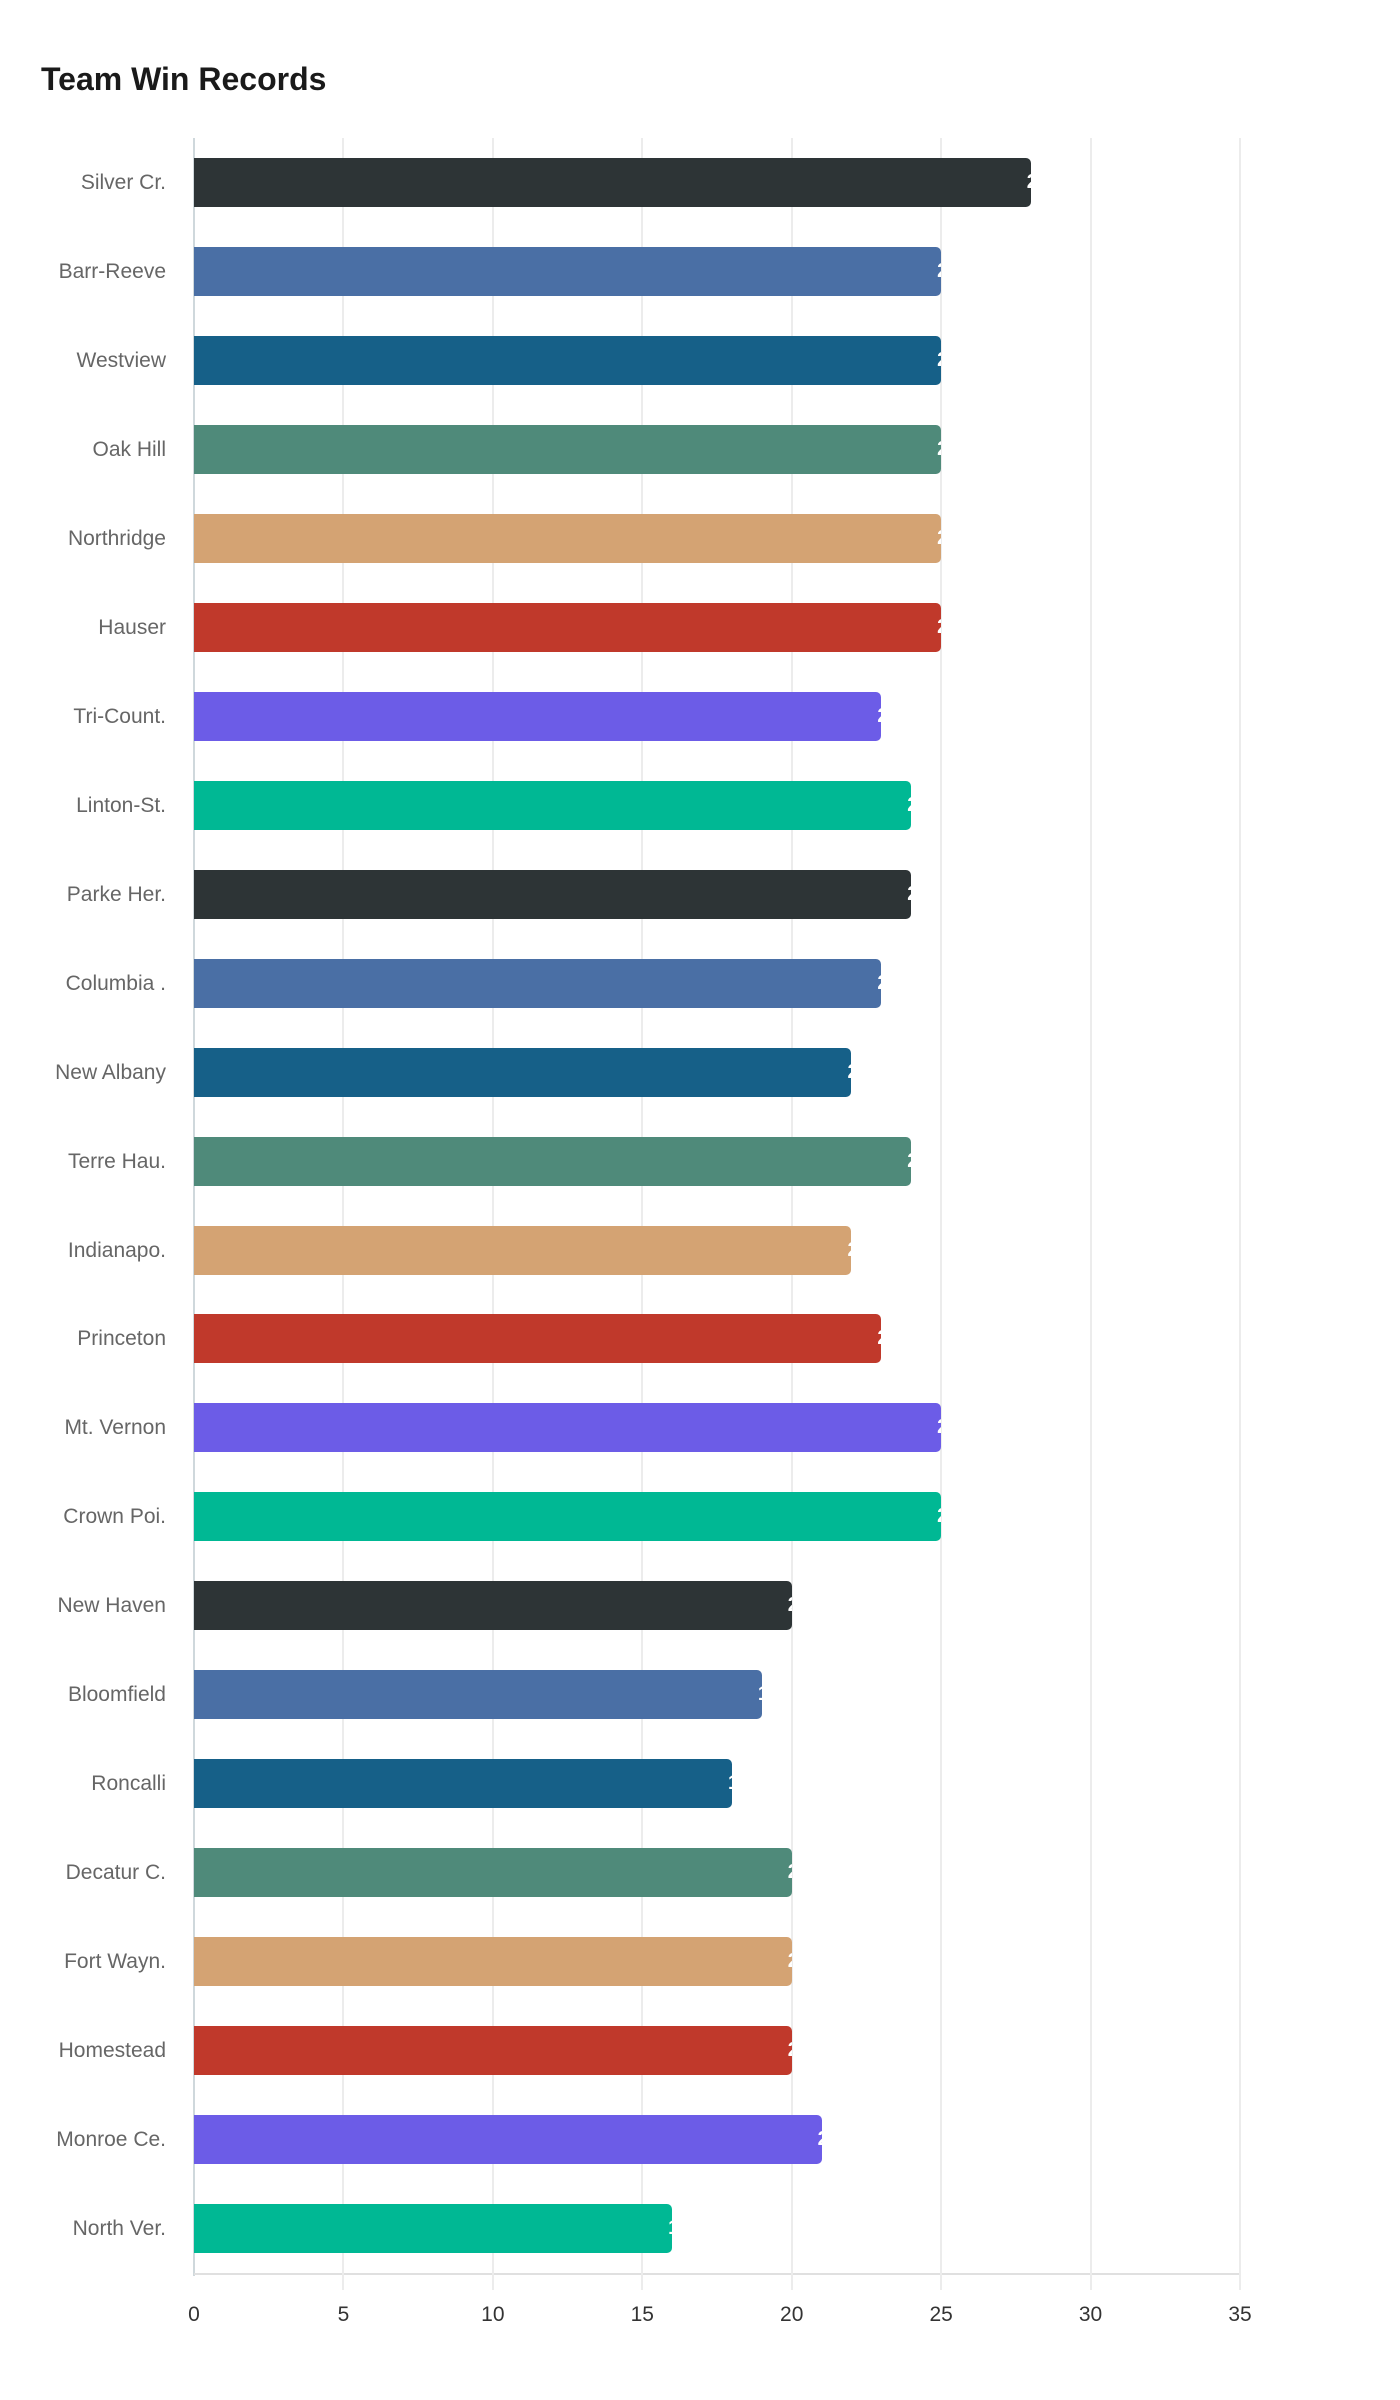 The image size is (1400, 2400). What do you see at coordinates (132, 627) in the screenshot?
I see `category-label: Hauser` at bounding box center [132, 627].